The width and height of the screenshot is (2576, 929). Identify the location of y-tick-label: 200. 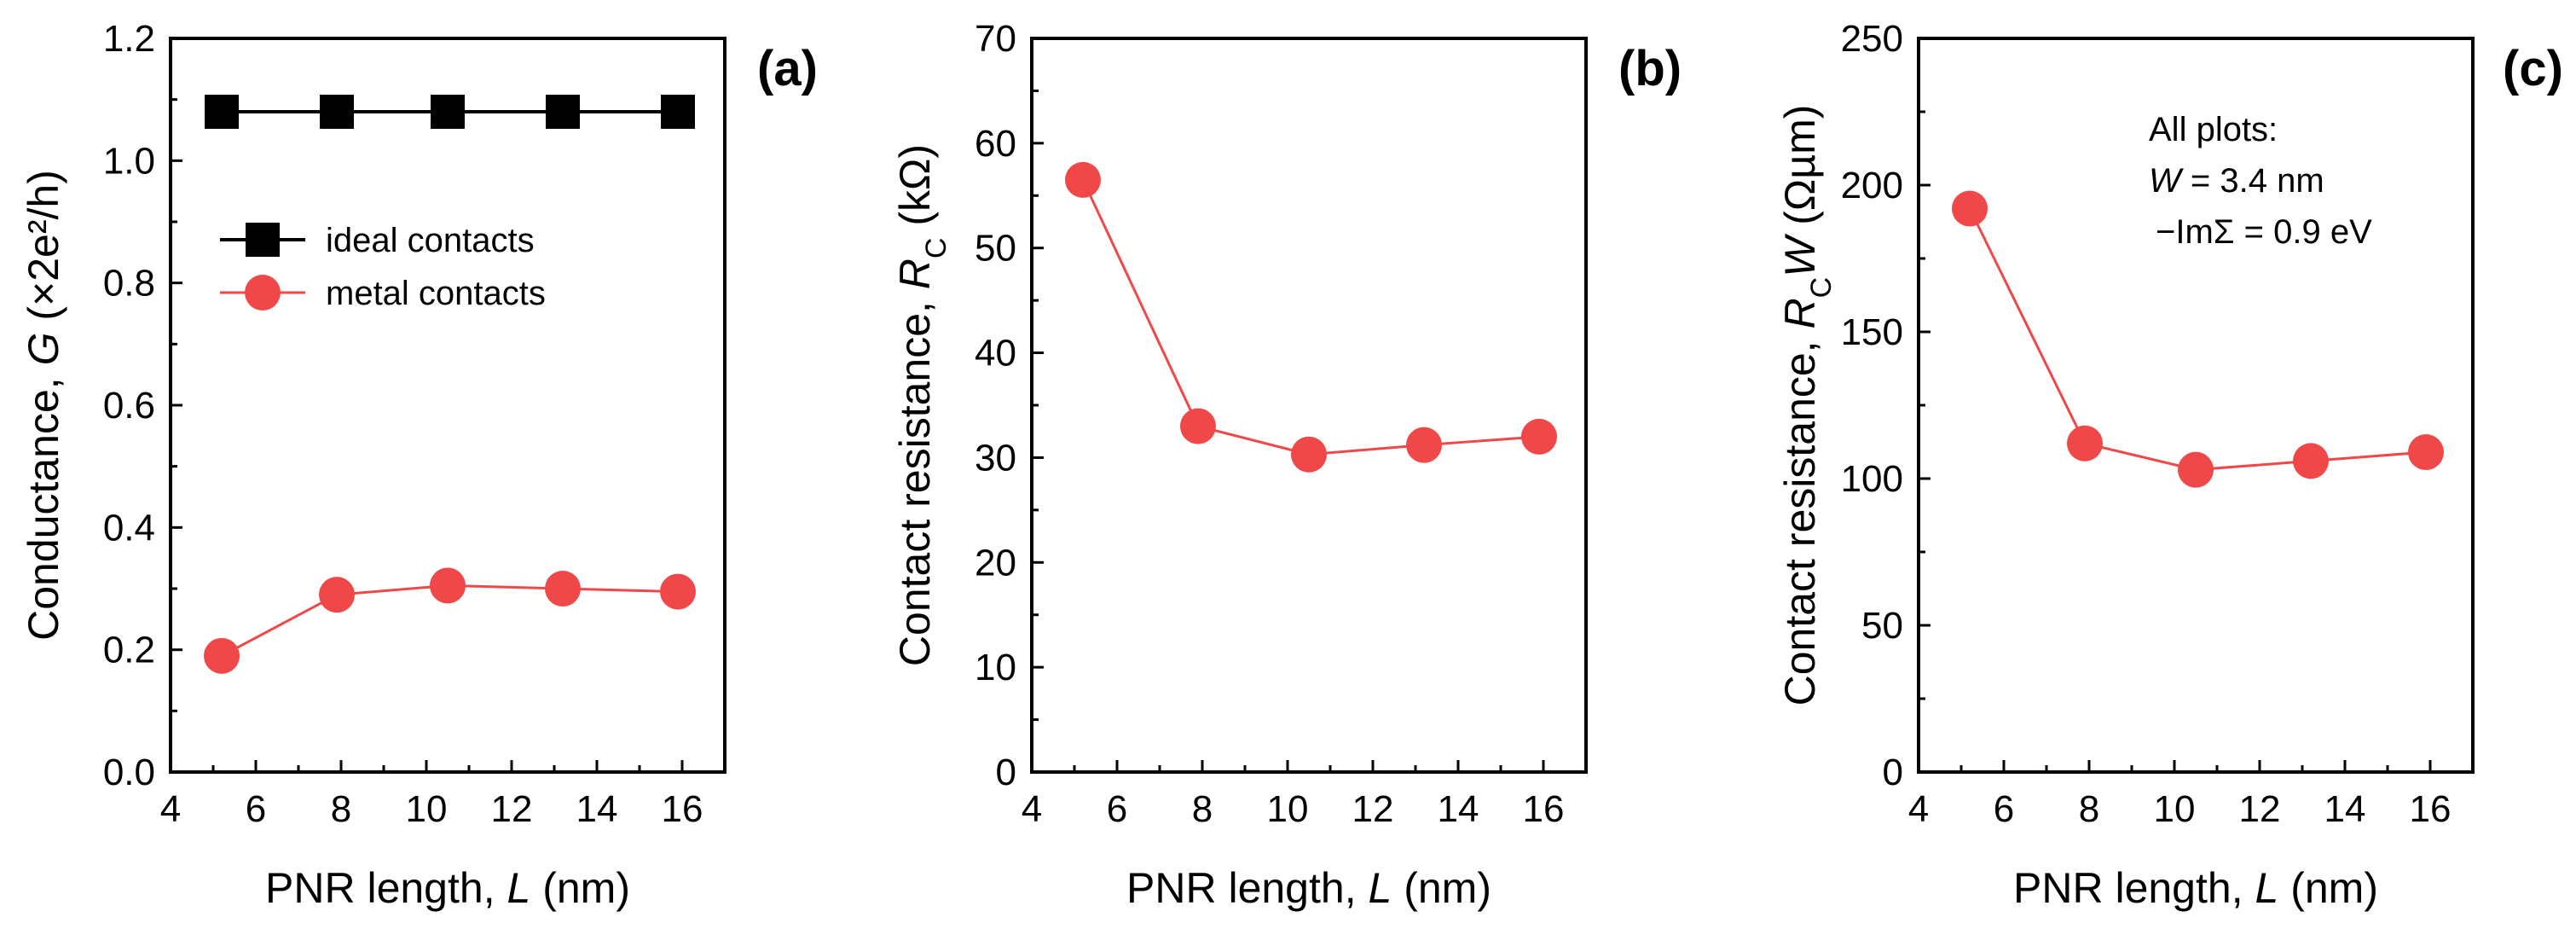
(1872, 186).